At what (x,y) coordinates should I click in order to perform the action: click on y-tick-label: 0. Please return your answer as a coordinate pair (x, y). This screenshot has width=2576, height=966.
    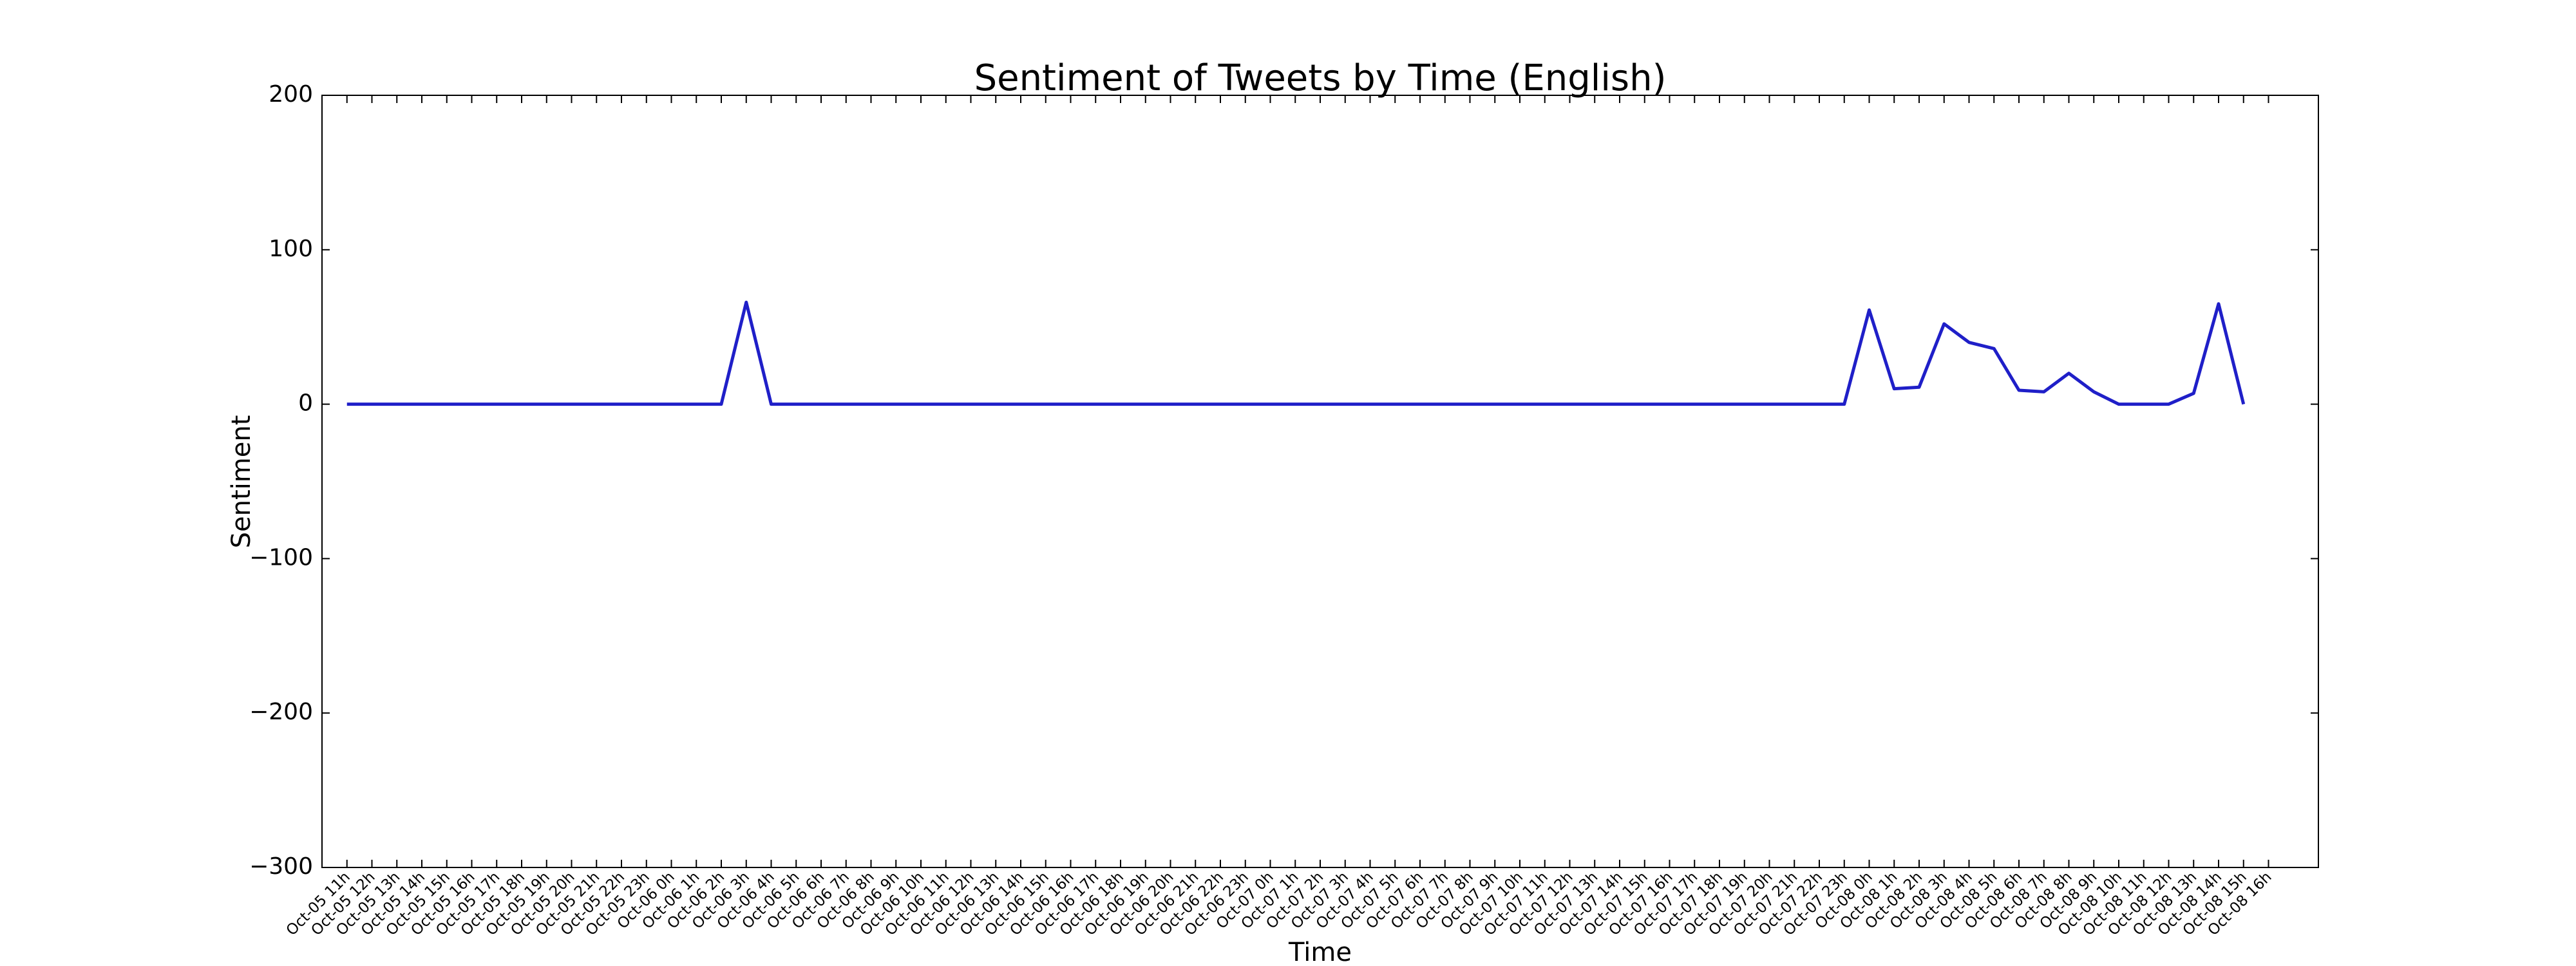
    Looking at the image, I should click on (305, 403).